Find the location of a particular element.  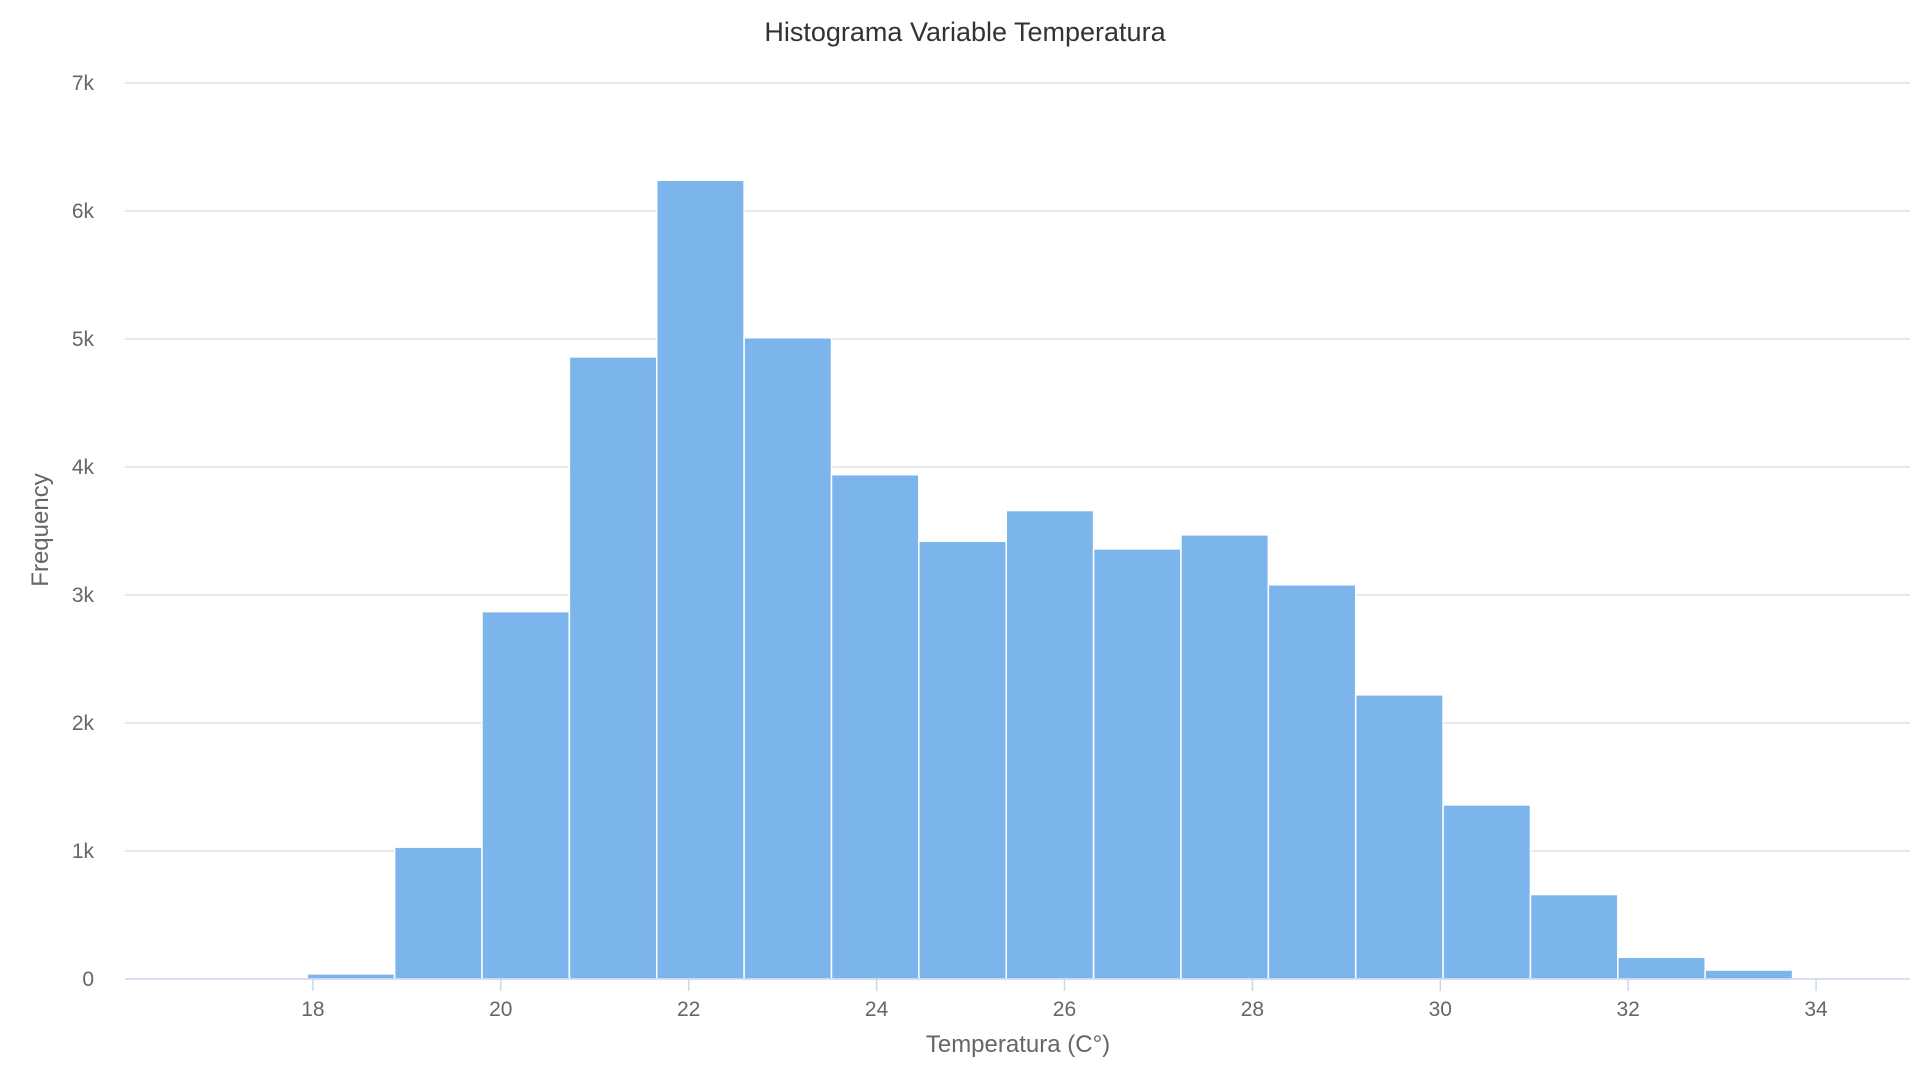

x-tick-label: 18 is located at coordinates (312, 1009).